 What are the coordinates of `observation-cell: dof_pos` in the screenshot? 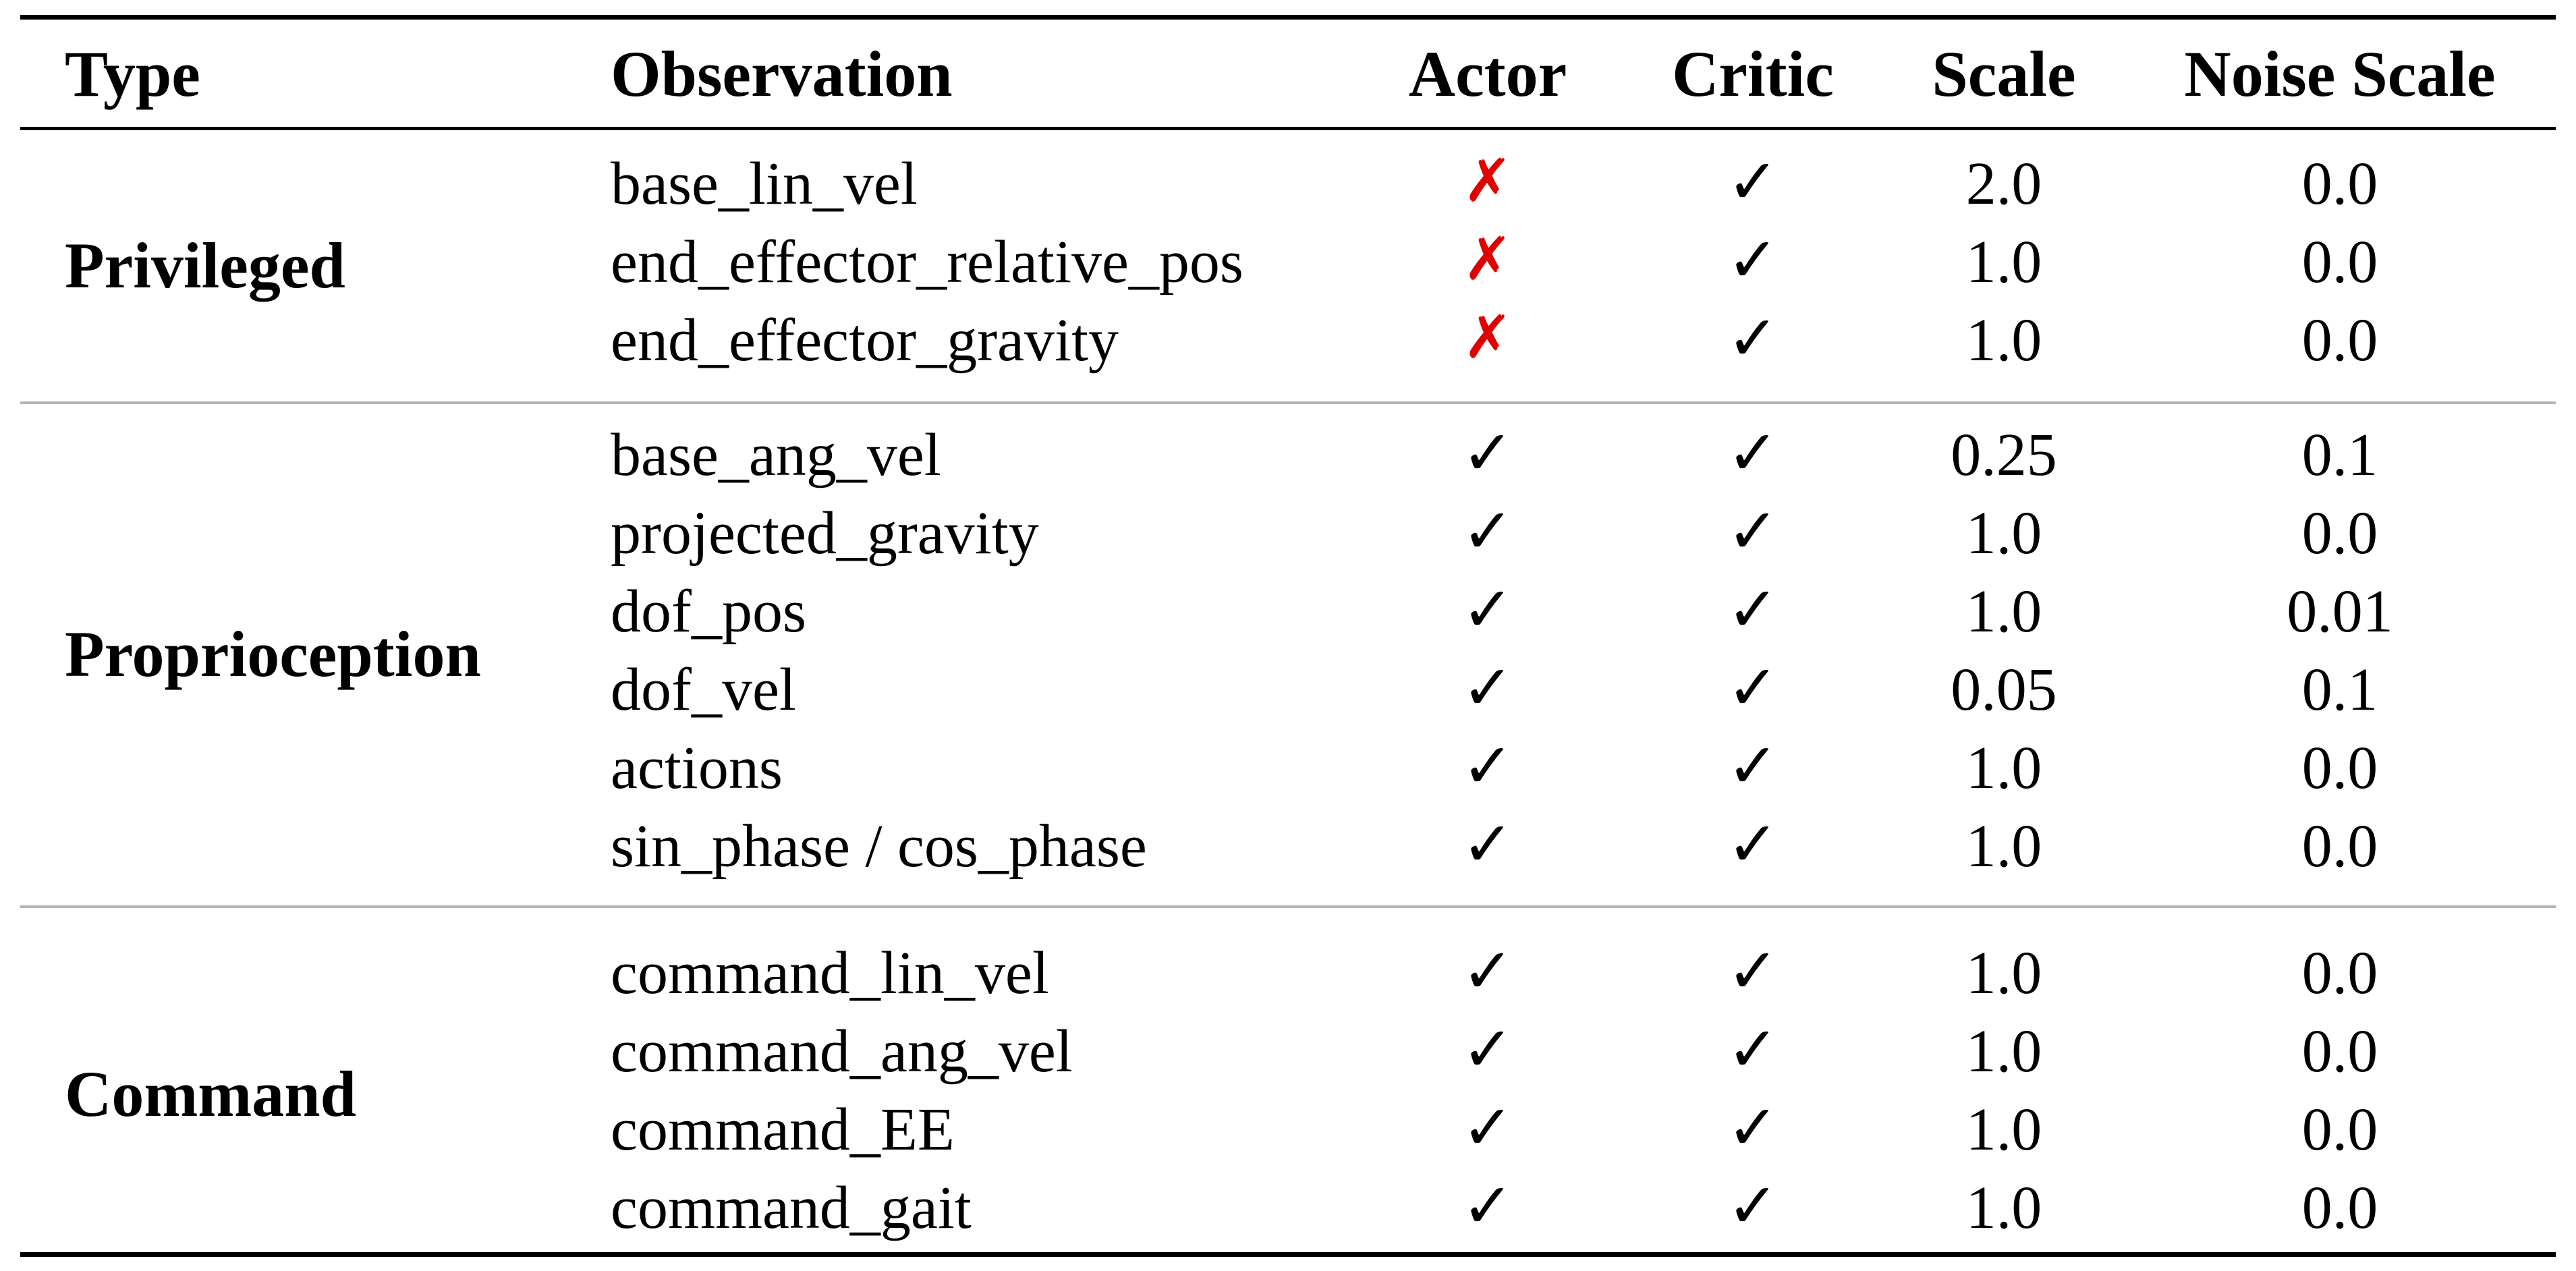 It's located at (708, 611).